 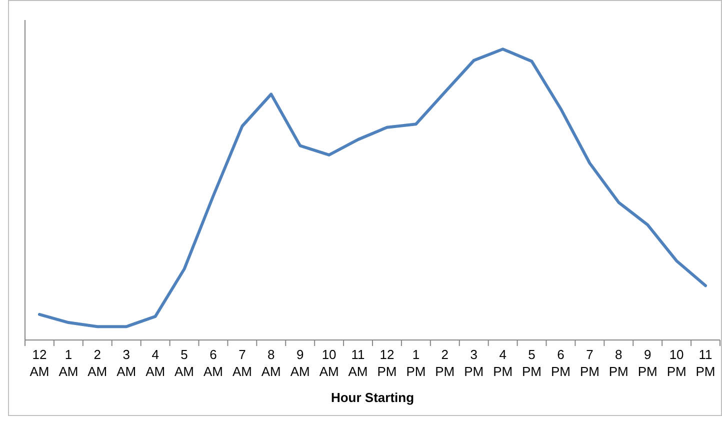 I want to click on x-axis-title: Hour Starting, so click(x=372, y=397).